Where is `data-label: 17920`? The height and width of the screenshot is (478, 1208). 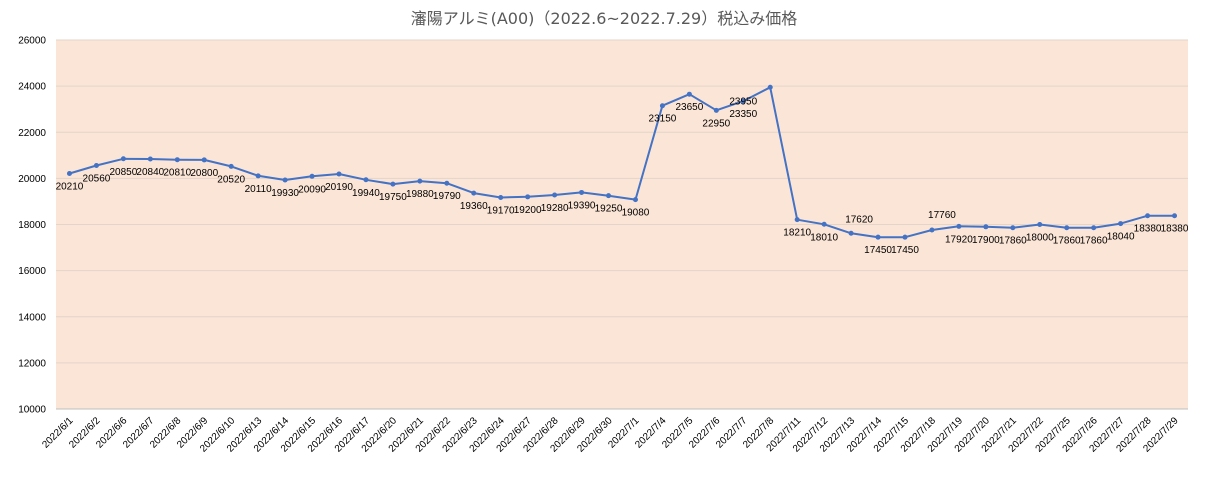 data-label: 17920 is located at coordinates (959, 239).